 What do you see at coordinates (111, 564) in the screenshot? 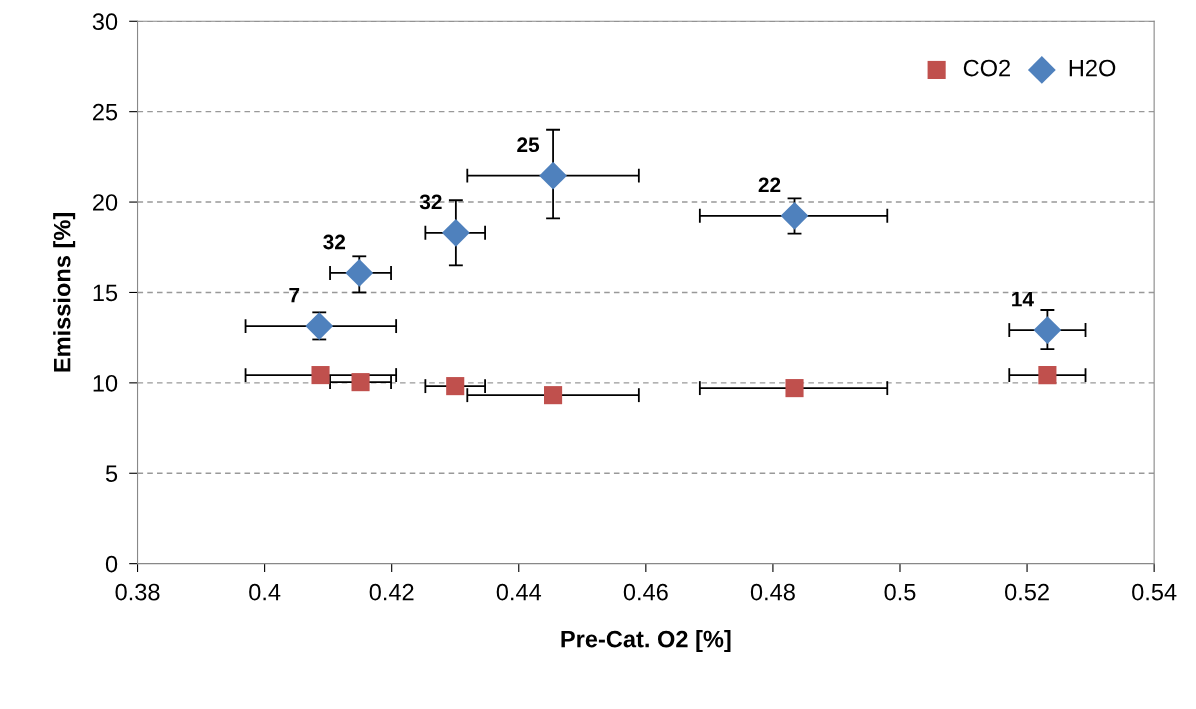
I see `y-tick-label: 0` at bounding box center [111, 564].